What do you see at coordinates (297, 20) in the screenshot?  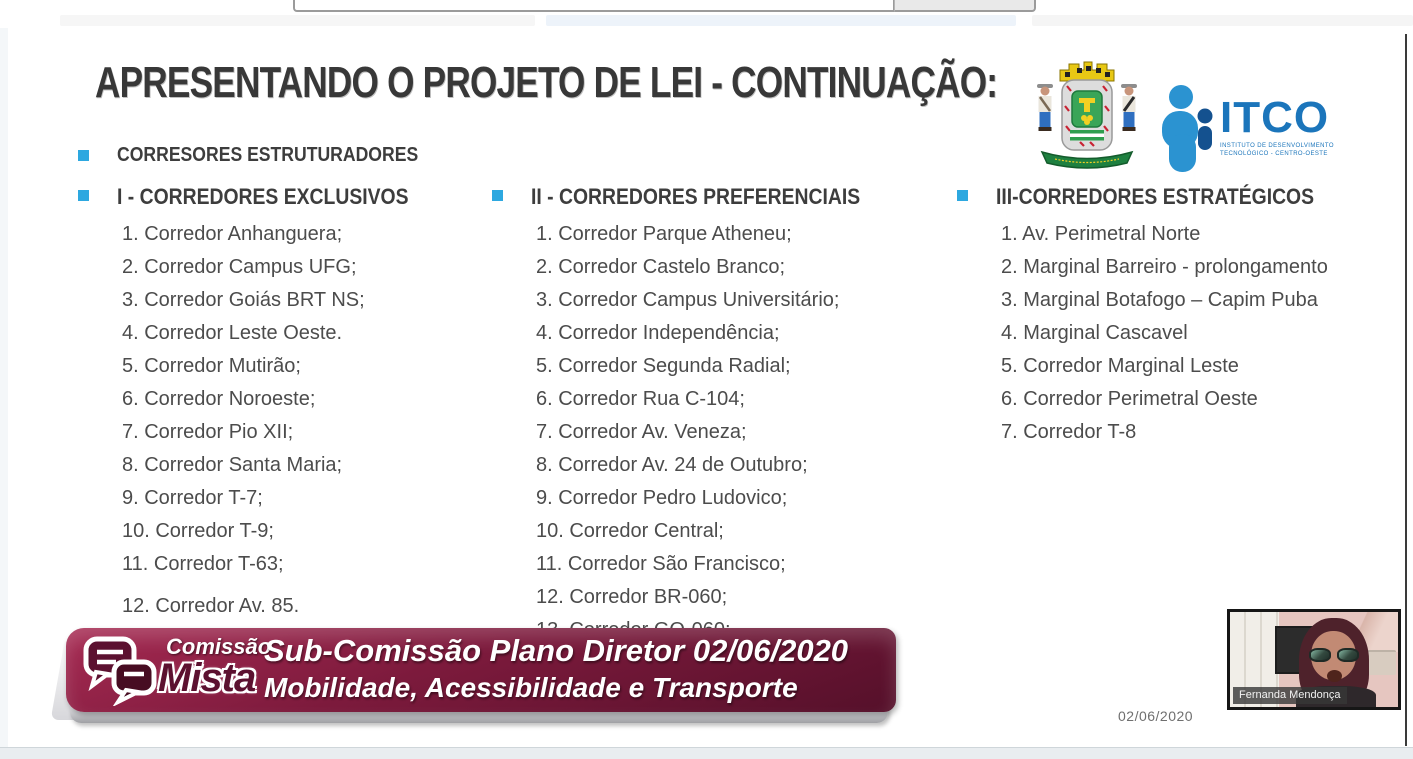 I see `toolbar-strip-left` at bounding box center [297, 20].